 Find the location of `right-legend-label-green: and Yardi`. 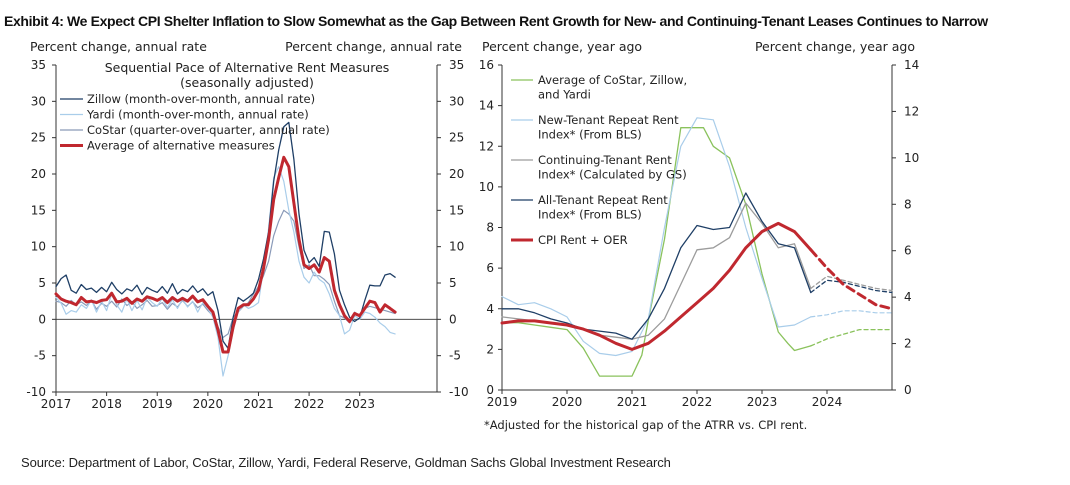

right-legend-label-green: and Yardi is located at coordinates (564, 95).